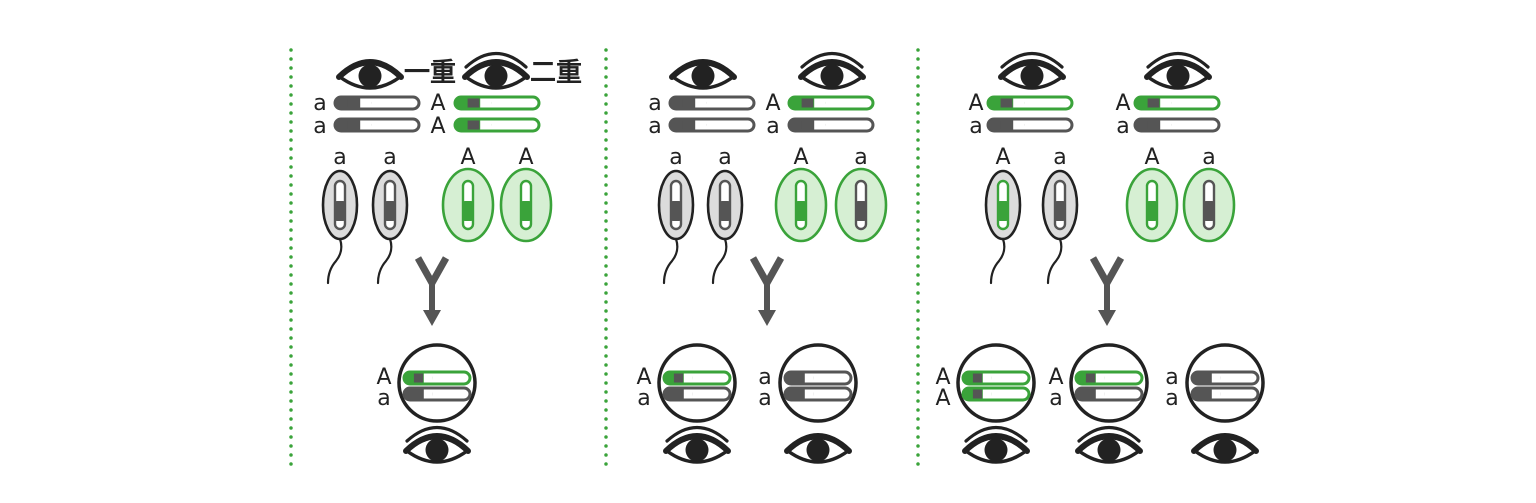  I want to click on trait-label: 二重, so click(556, 73).